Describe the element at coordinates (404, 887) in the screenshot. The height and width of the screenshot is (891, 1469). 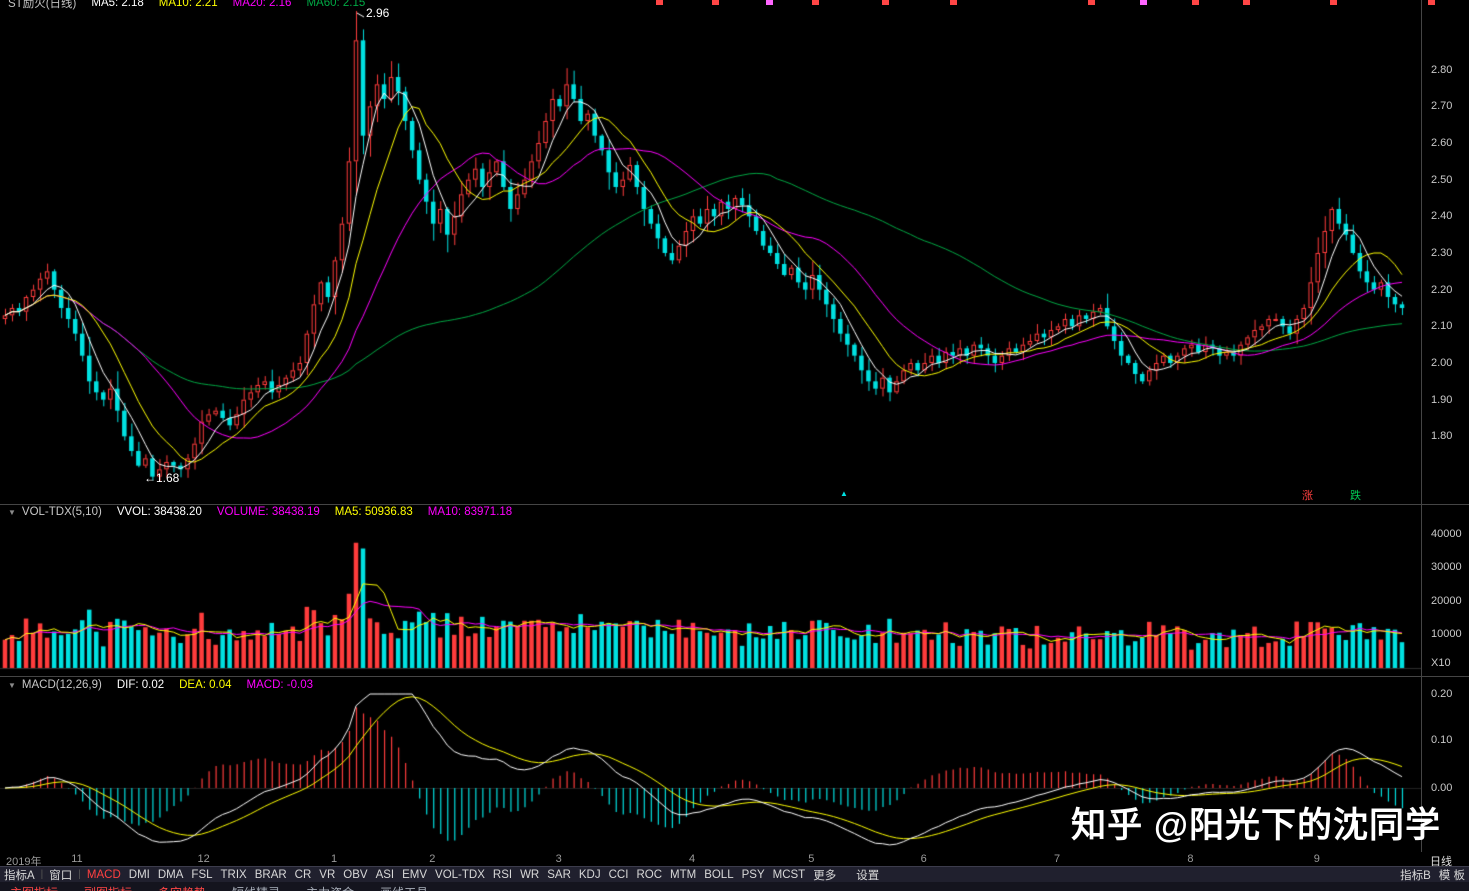
I see `bottom-tab: 画线工具` at that location.